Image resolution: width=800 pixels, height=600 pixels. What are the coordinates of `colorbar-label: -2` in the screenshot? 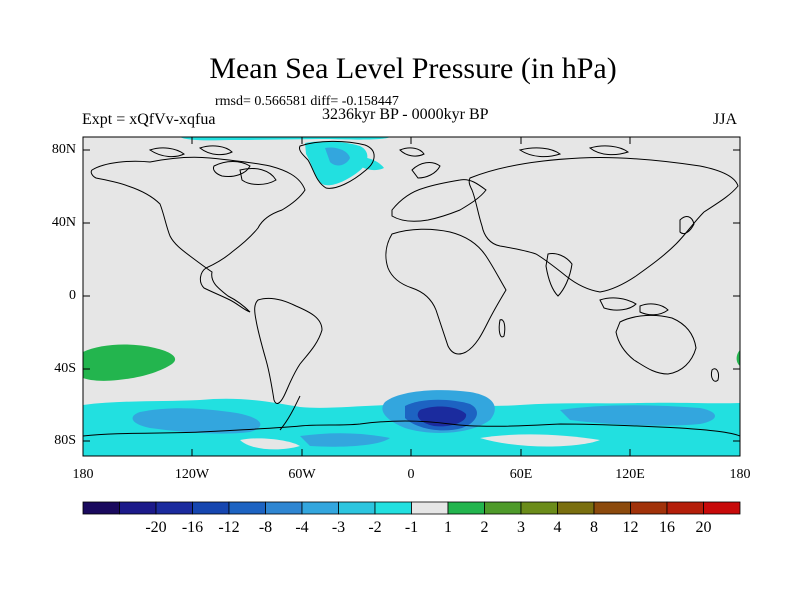 It's located at (375, 527).